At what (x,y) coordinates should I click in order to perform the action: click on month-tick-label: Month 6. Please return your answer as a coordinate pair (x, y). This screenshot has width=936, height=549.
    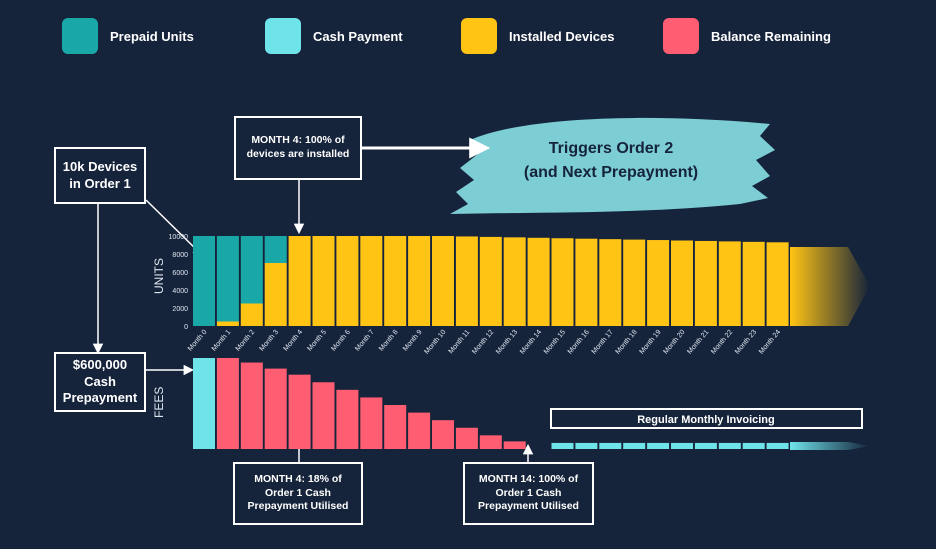
    Looking at the image, I should click on (341, 341).